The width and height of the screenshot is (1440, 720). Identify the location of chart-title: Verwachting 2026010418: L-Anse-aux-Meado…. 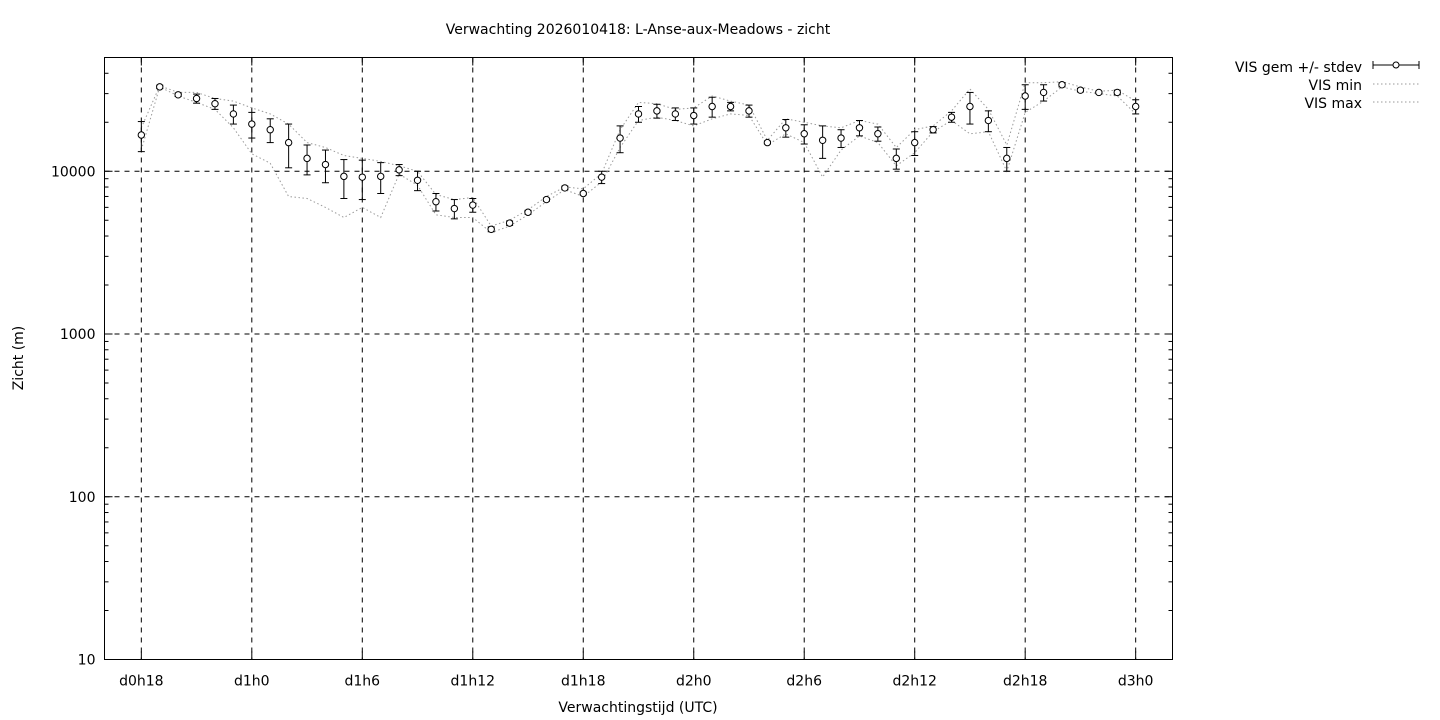
(638, 30).